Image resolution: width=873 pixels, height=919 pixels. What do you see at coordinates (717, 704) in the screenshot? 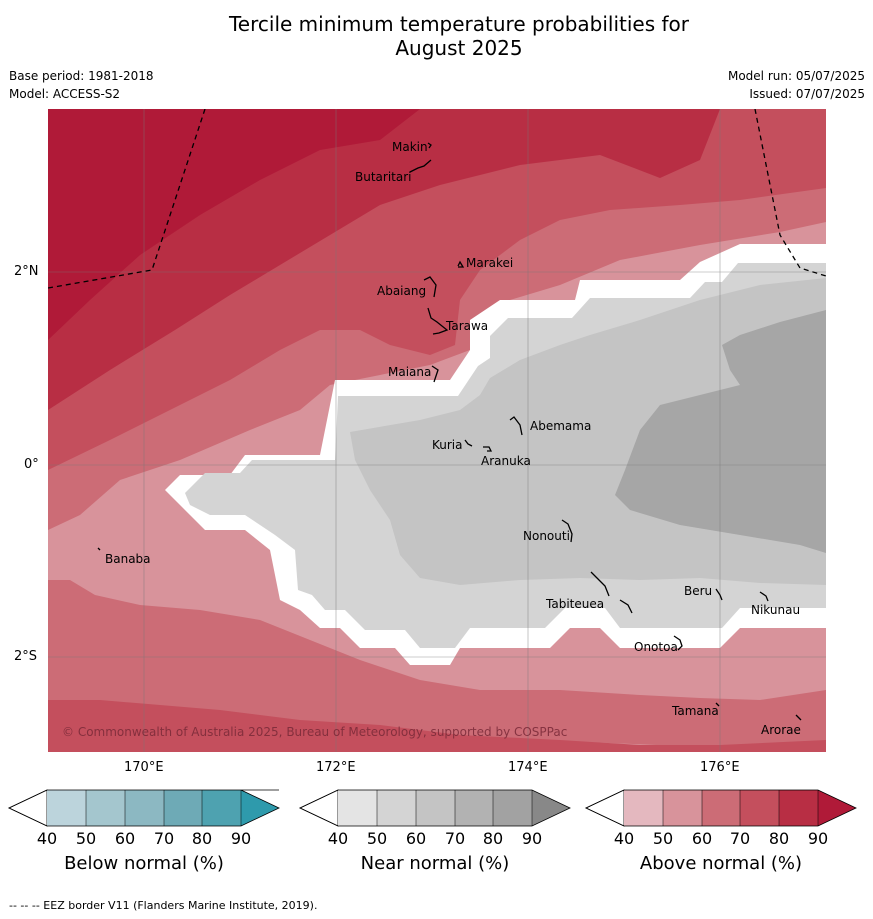
I see `island-tamana` at bounding box center [717, 704].